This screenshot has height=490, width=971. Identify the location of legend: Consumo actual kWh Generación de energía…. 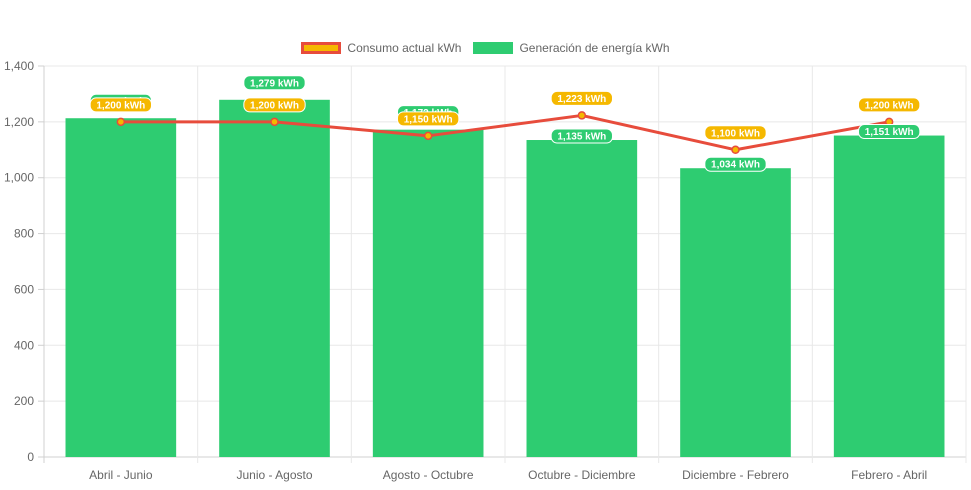
(485, 48).